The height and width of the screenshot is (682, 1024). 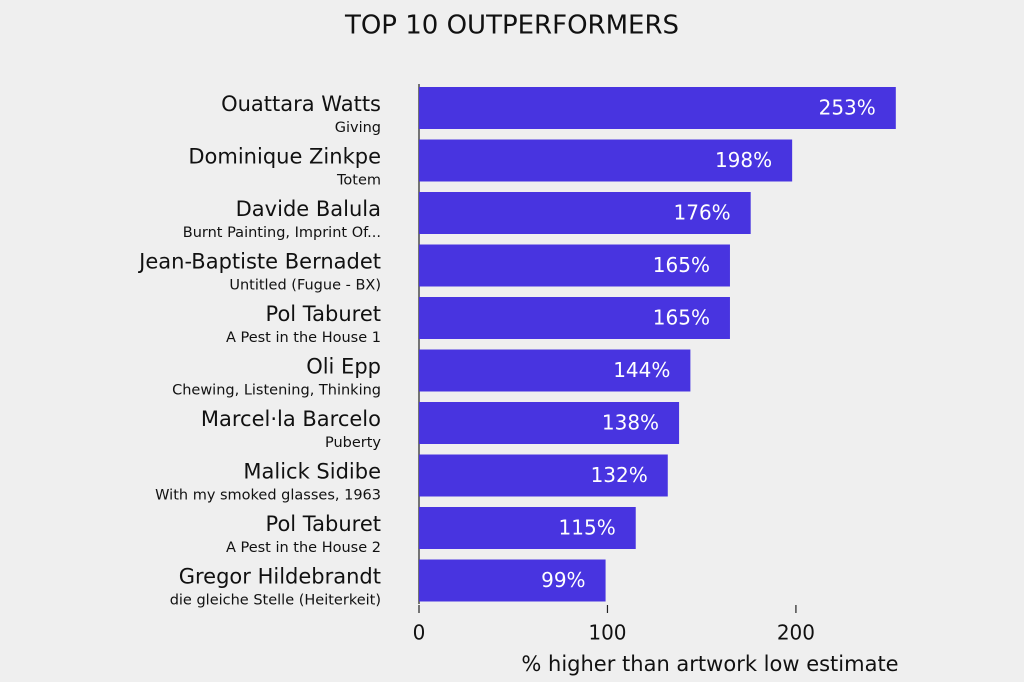 What do you see at coordinates (280, 577) in the screenshot?
I see `artist-name: Gregor Hildebrandt` at bounding box center [280, 577].